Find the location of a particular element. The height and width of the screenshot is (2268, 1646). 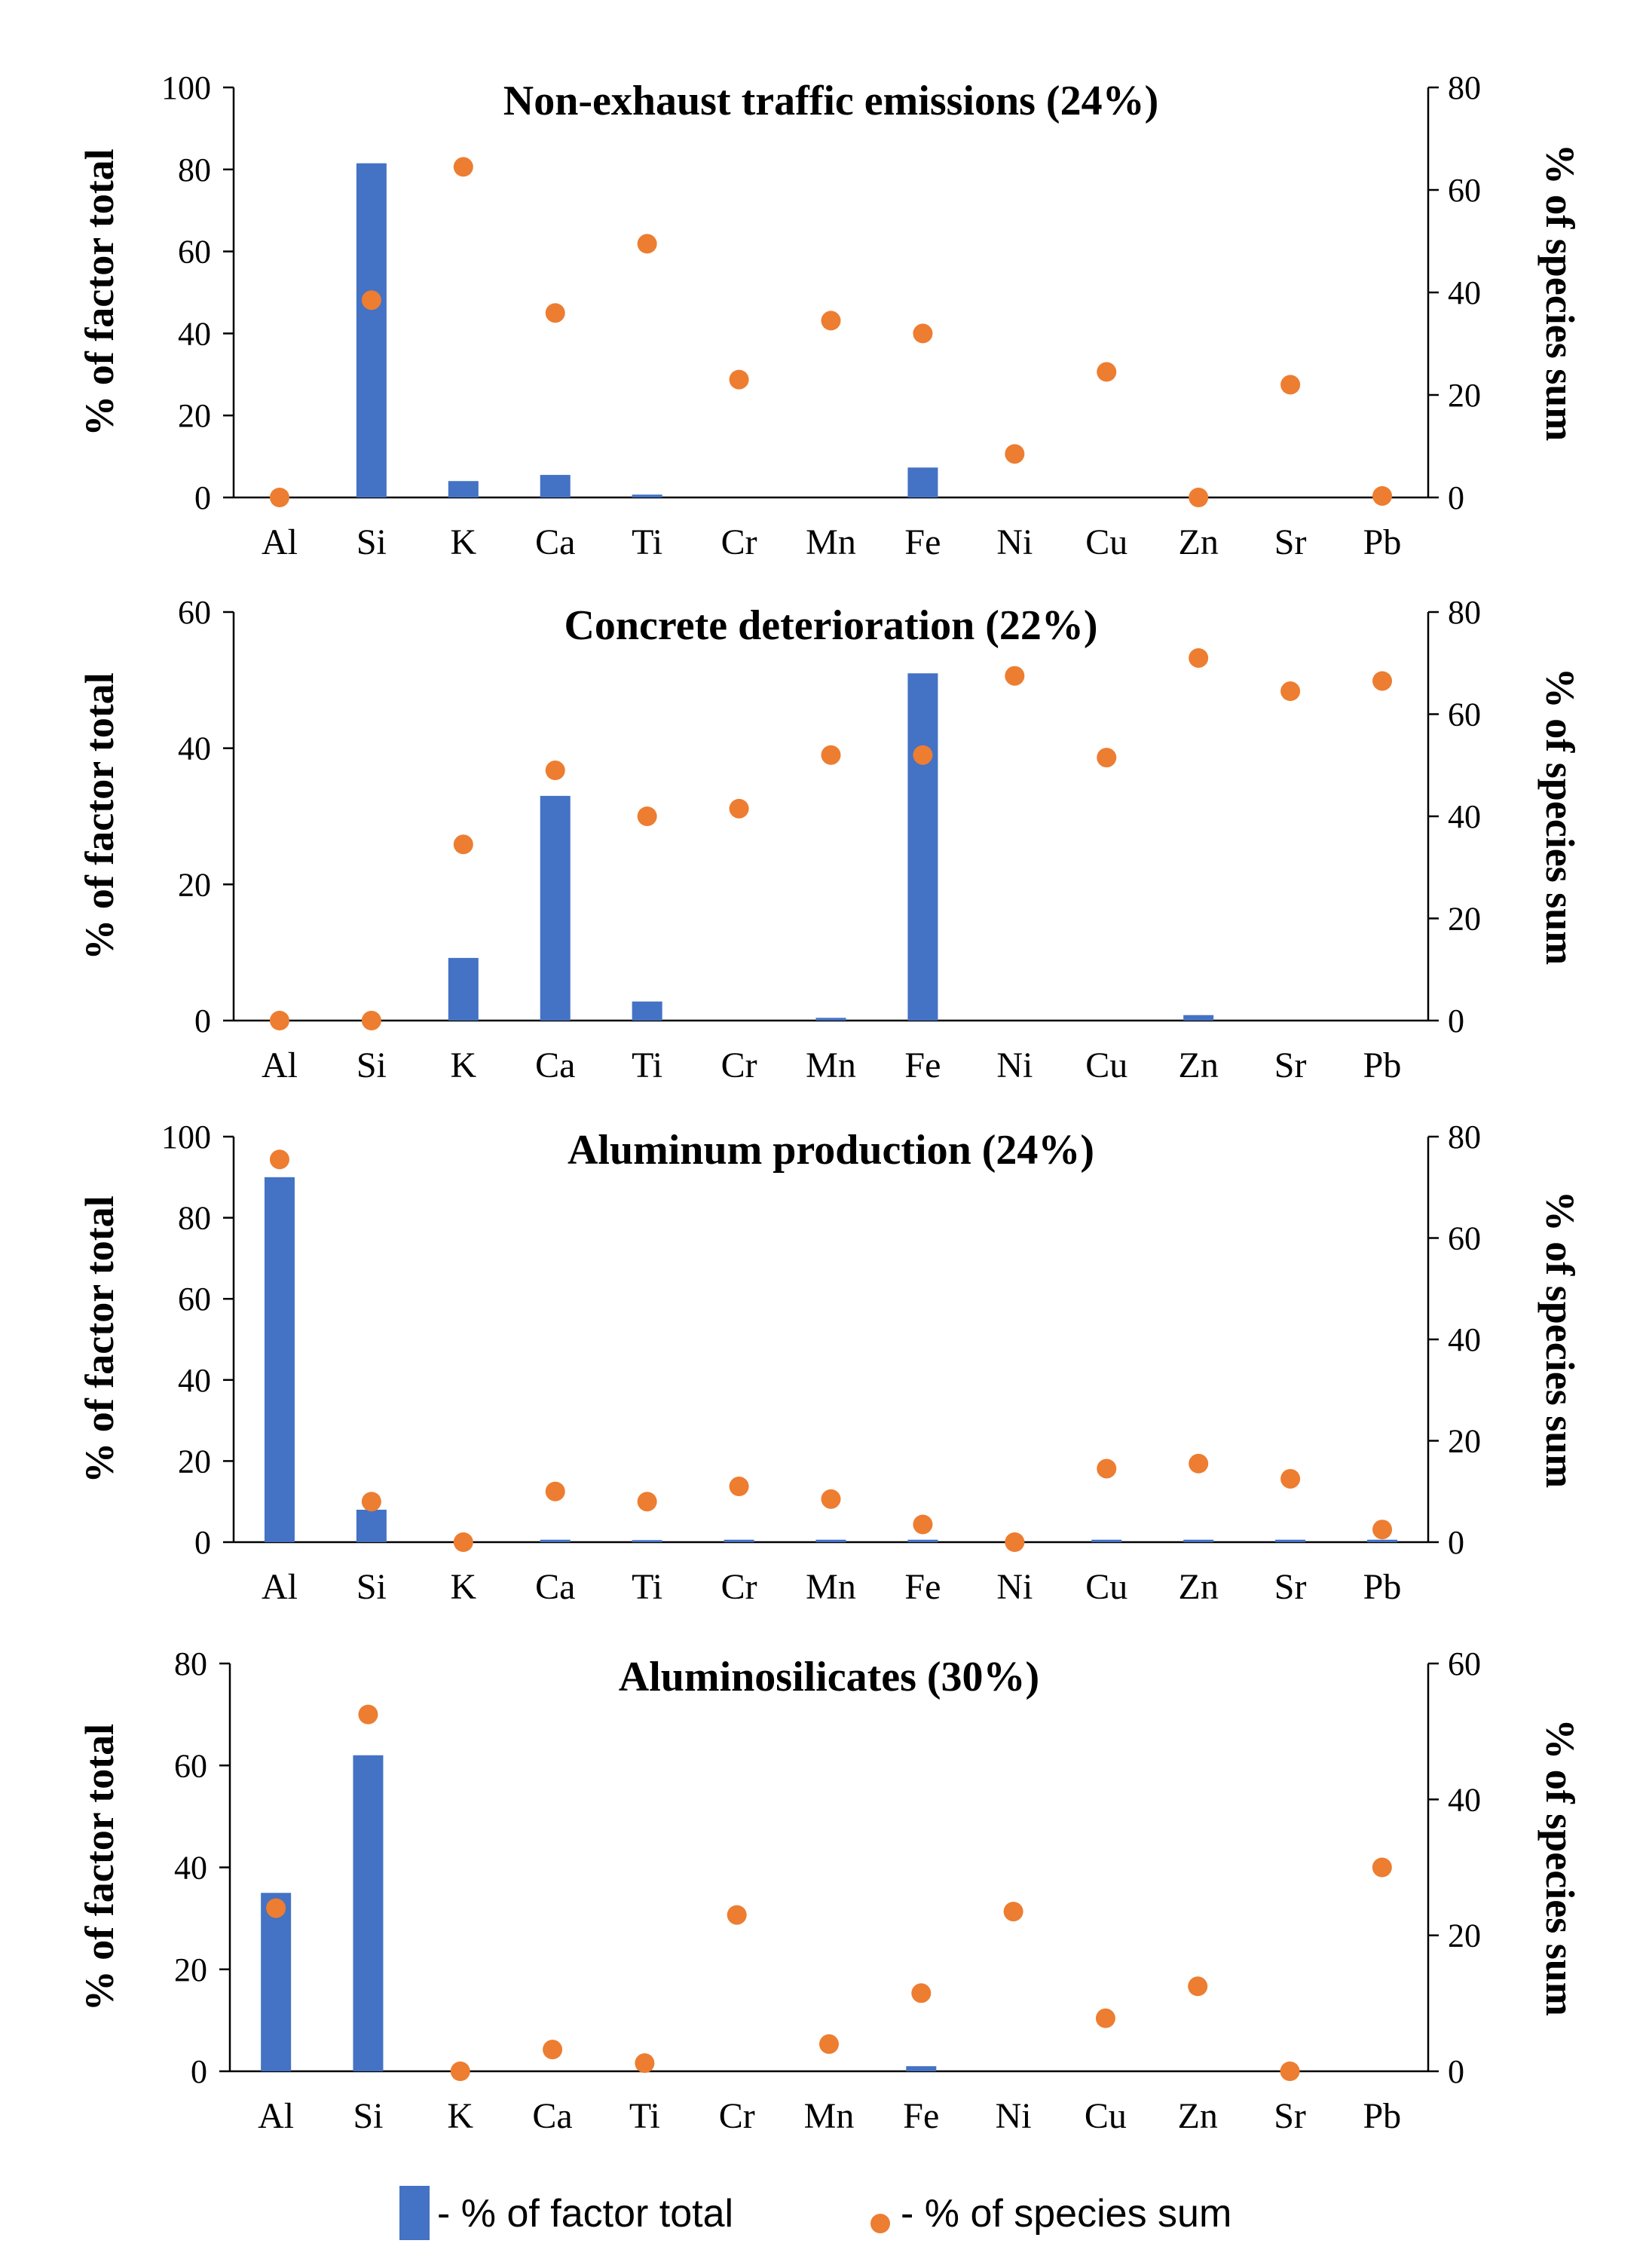

y2-axis-title: % of species sum is located at coordinates (1560, 293).